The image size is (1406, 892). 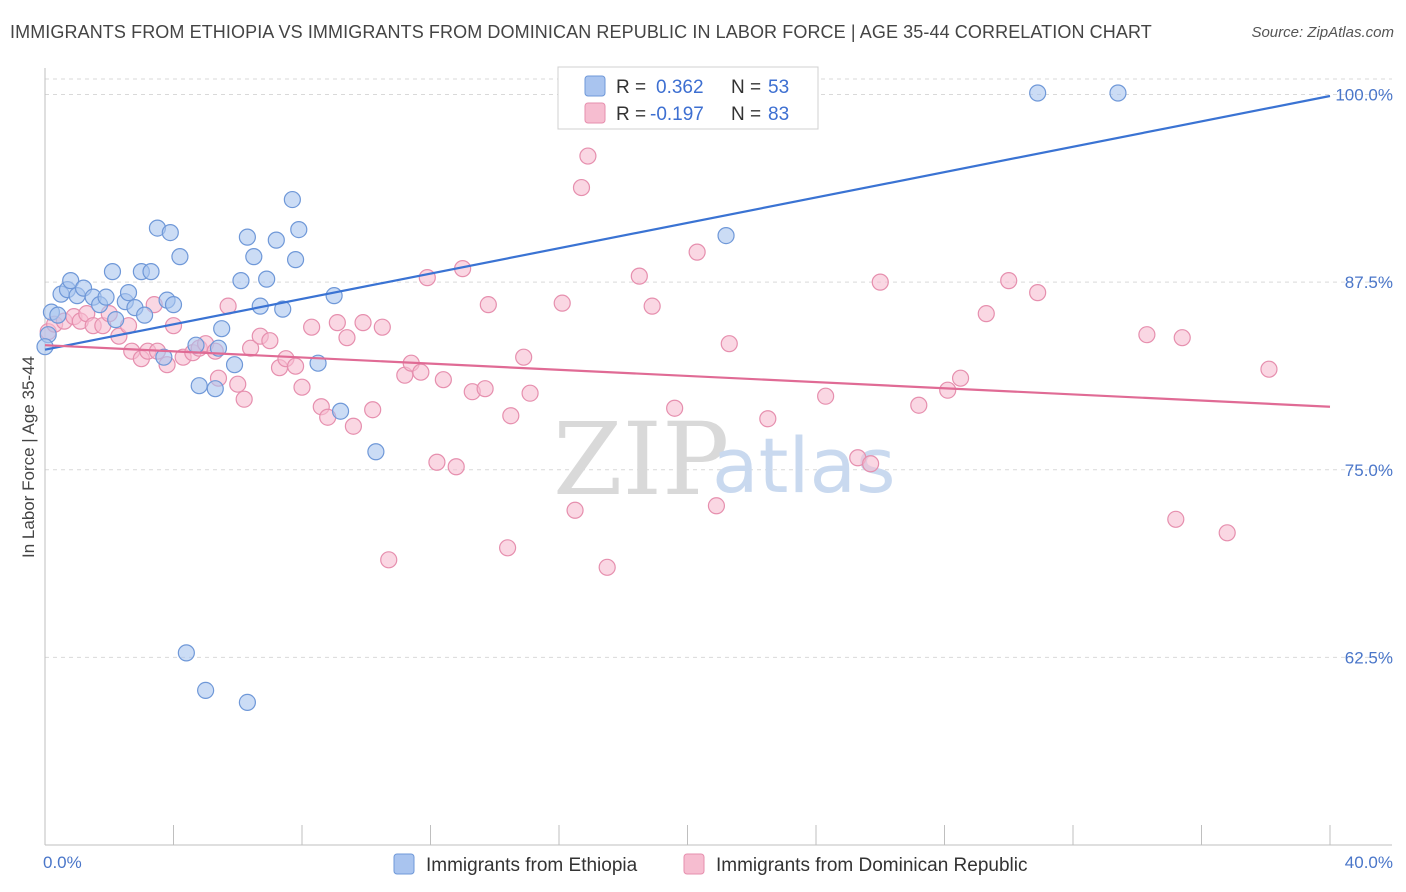 I want to click on legend-n-label-ethiopia: N =, so click(x=746, y=87).